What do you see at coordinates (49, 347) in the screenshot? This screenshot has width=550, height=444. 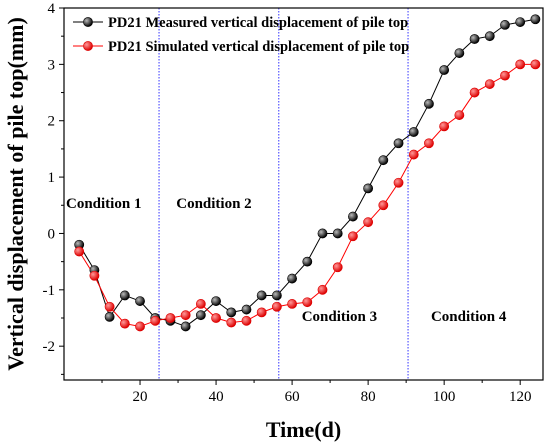 I see `y-tick-label: -2` at bounding box center [49, 347].